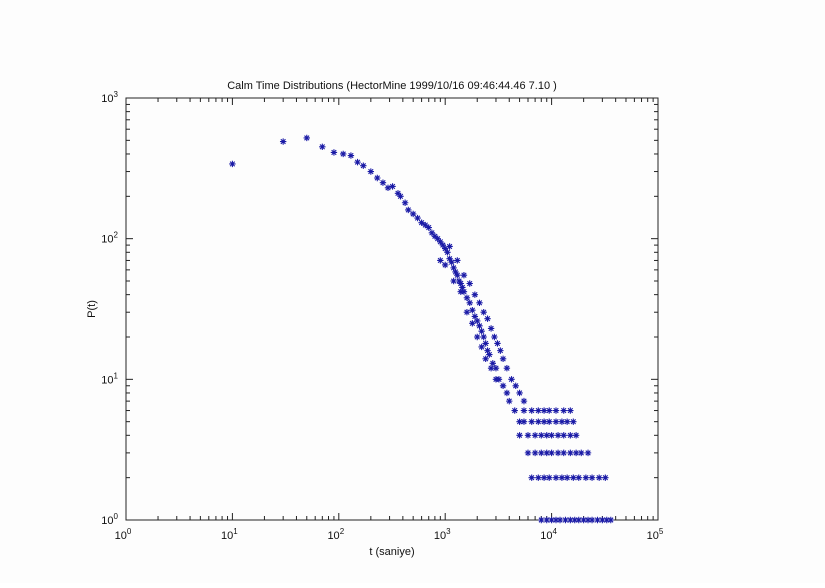 This screenshot has height=588, width=825. Describe the element at coordinates (109, 238) in the screenshot. I see `y-tick-label: 10²` at that location.